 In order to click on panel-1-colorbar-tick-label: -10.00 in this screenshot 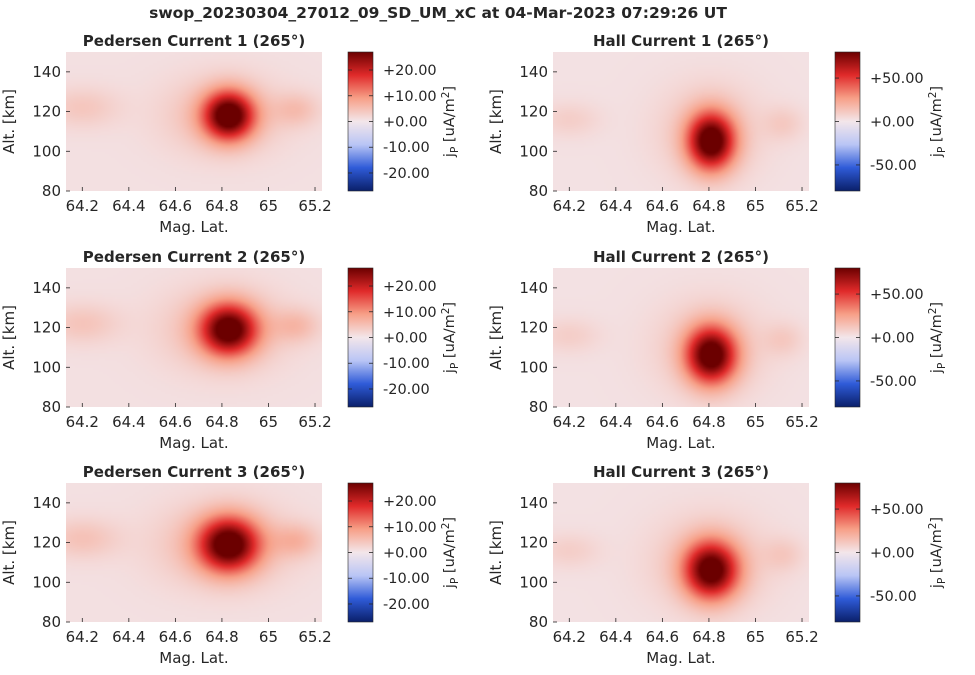, I will do `click(406, 148)`.